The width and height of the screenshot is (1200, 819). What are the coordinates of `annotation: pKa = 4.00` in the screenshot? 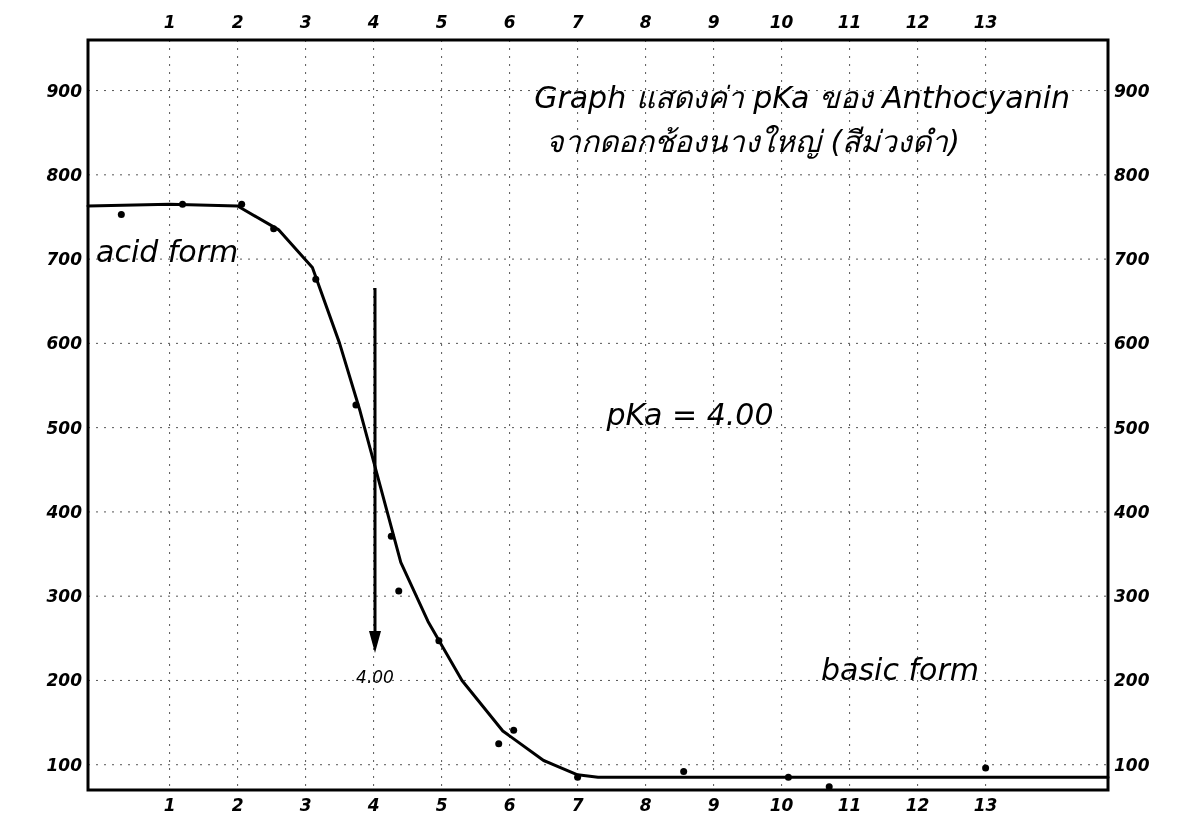 It's located at (689, 414).